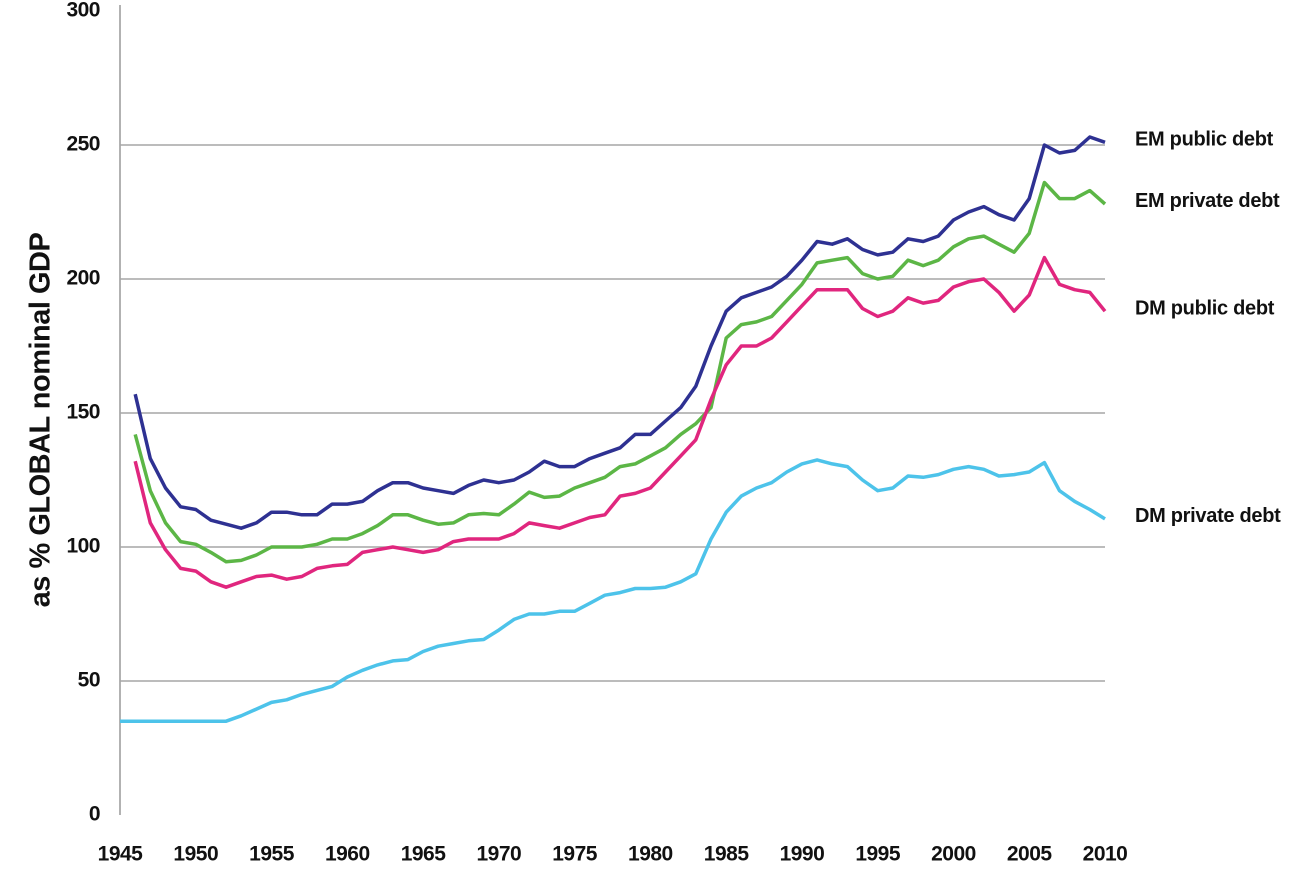 This screenshot has width=1308, height=870. What do you see at coordinates (272, 854) in the screenshot?
I see `x-tick-label: 1955` at bounding box center [272, 854].